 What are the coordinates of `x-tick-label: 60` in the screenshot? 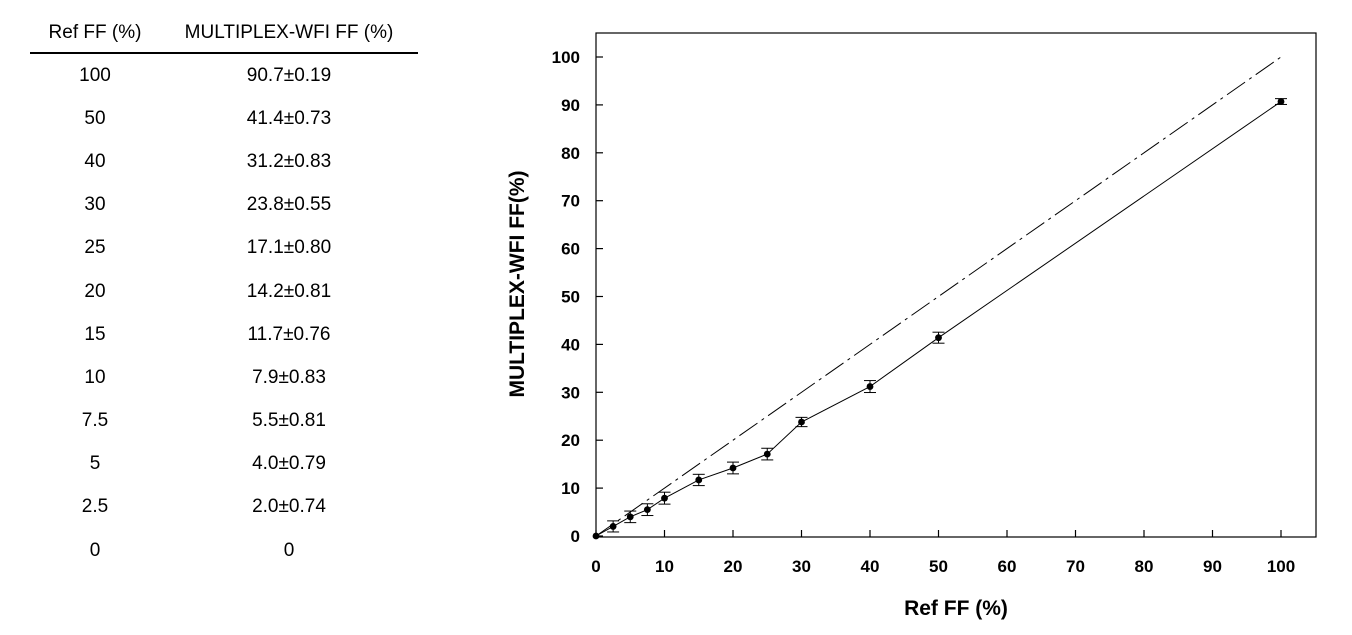 It's located at (1007, 566).